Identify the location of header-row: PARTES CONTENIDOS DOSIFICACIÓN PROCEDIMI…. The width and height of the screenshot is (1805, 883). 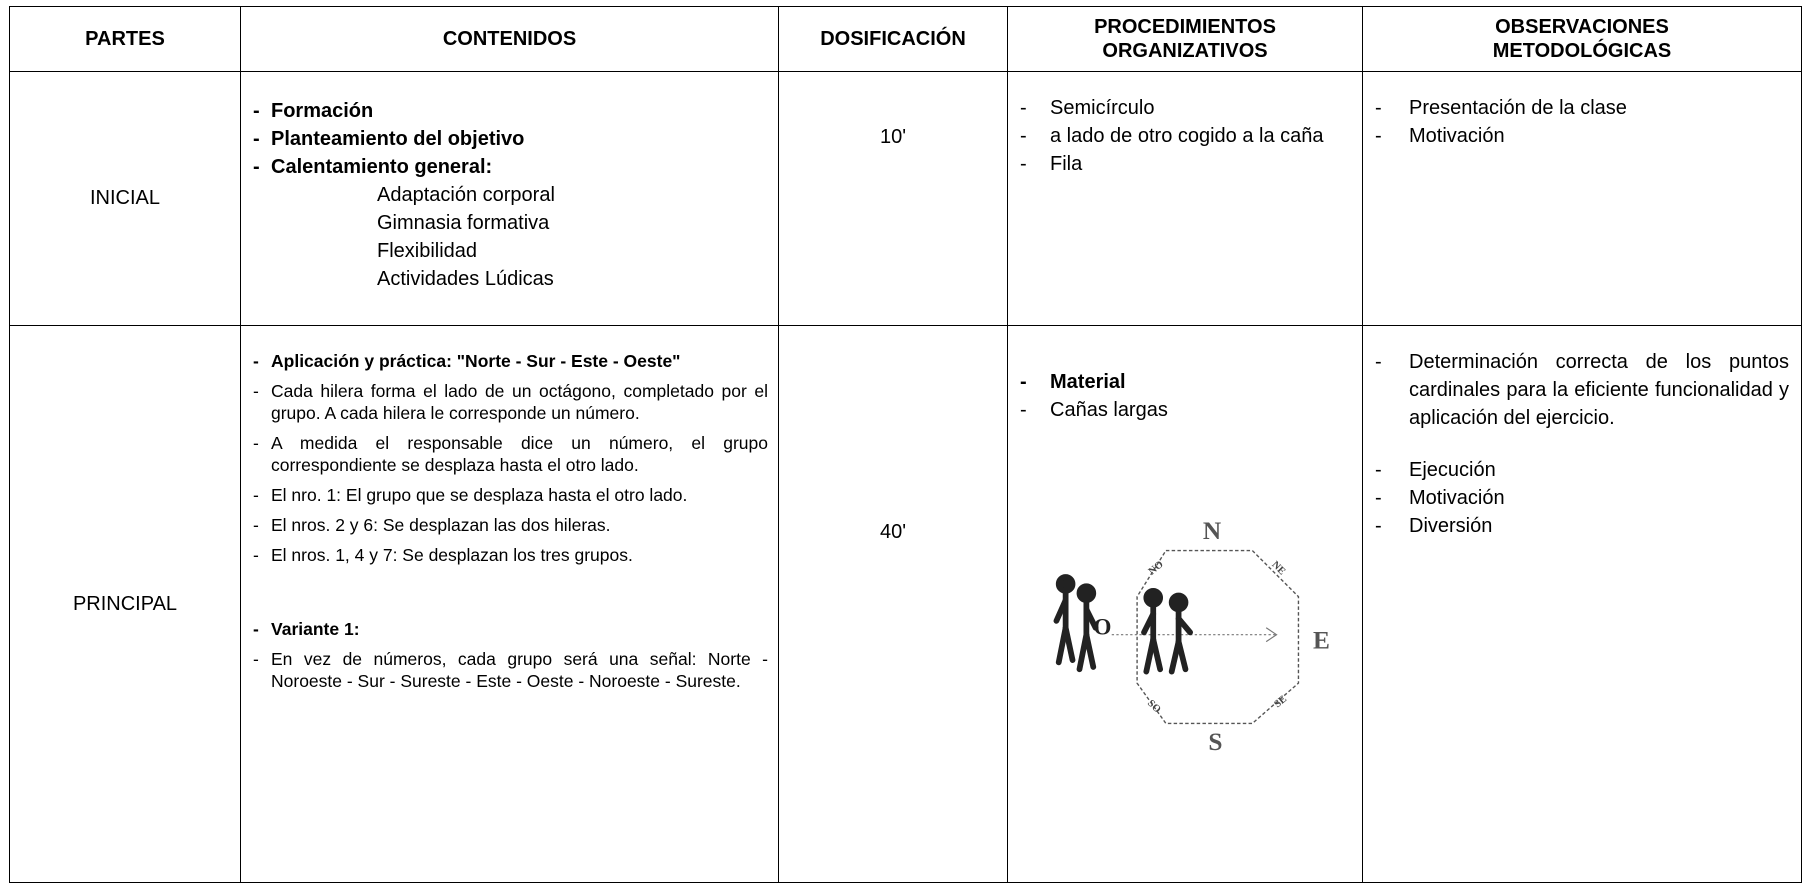
(905, 39).